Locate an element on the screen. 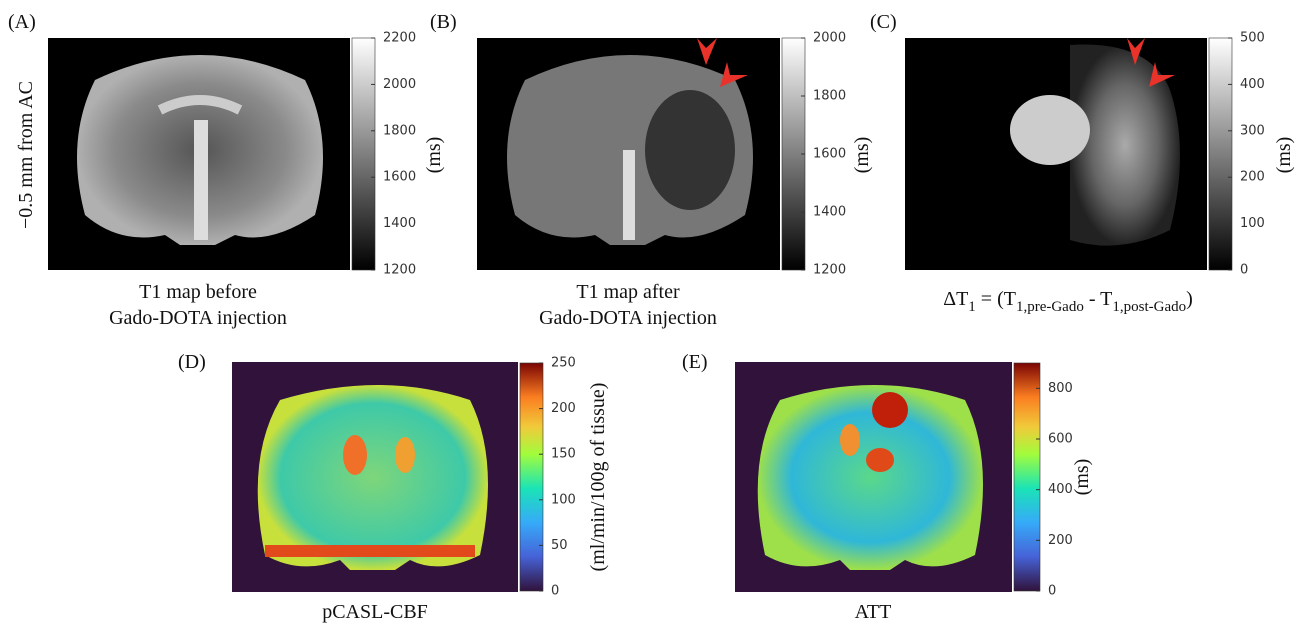 Image resolution: width=1306 pixels, height=624 pixels. panel-label: (A) is located at coordinates (22, 22).